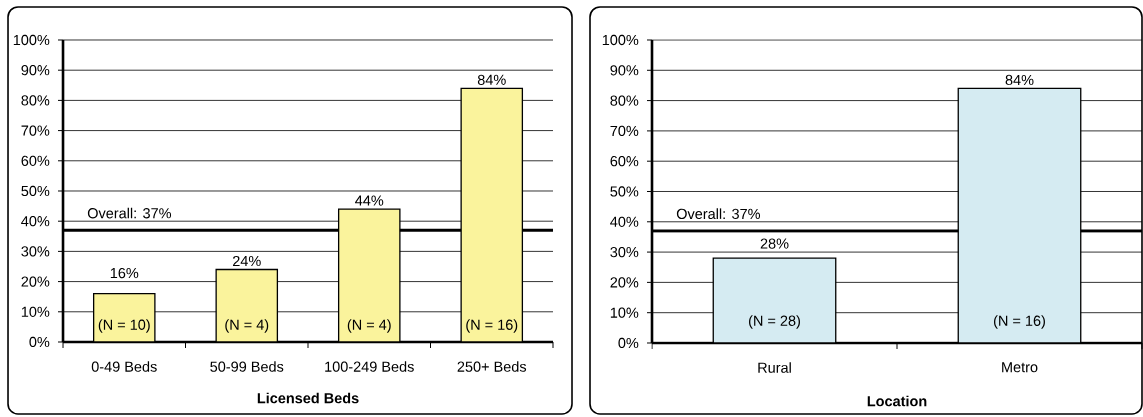  I want to click on data-label: 24%, so click(246, 261).